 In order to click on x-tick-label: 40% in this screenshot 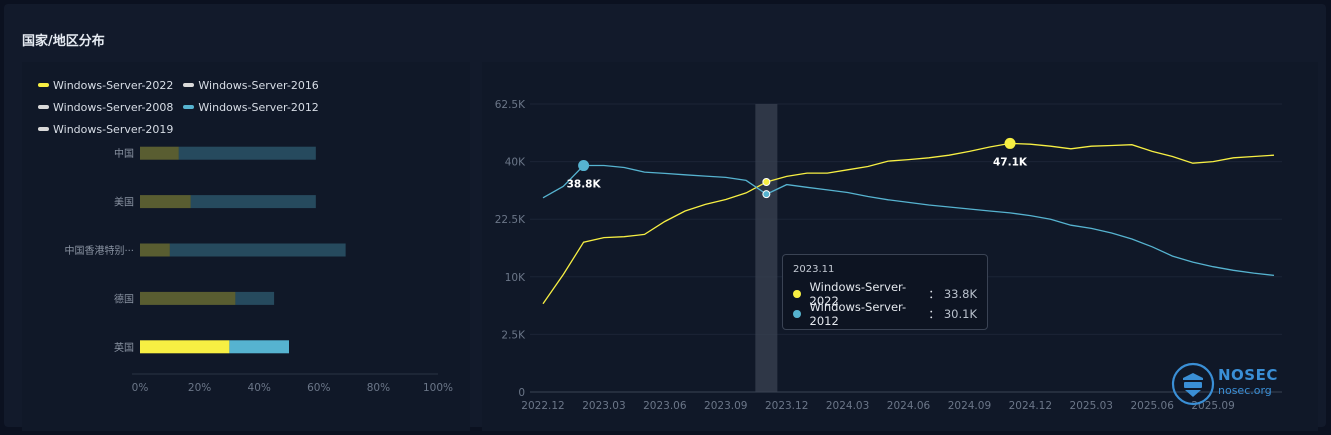, I will do `click(259, 388)`.